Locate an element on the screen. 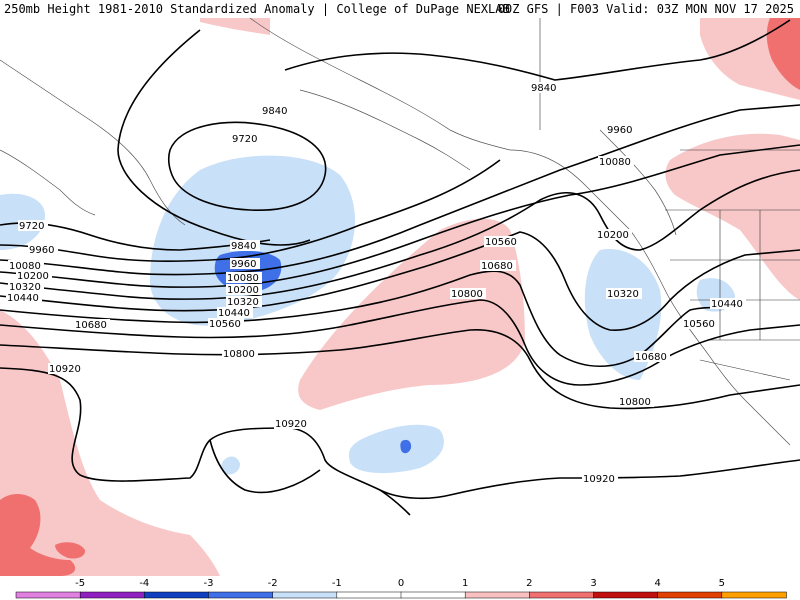  contour-label-10920-mid: 10920 is located at coordinates (291, 424).